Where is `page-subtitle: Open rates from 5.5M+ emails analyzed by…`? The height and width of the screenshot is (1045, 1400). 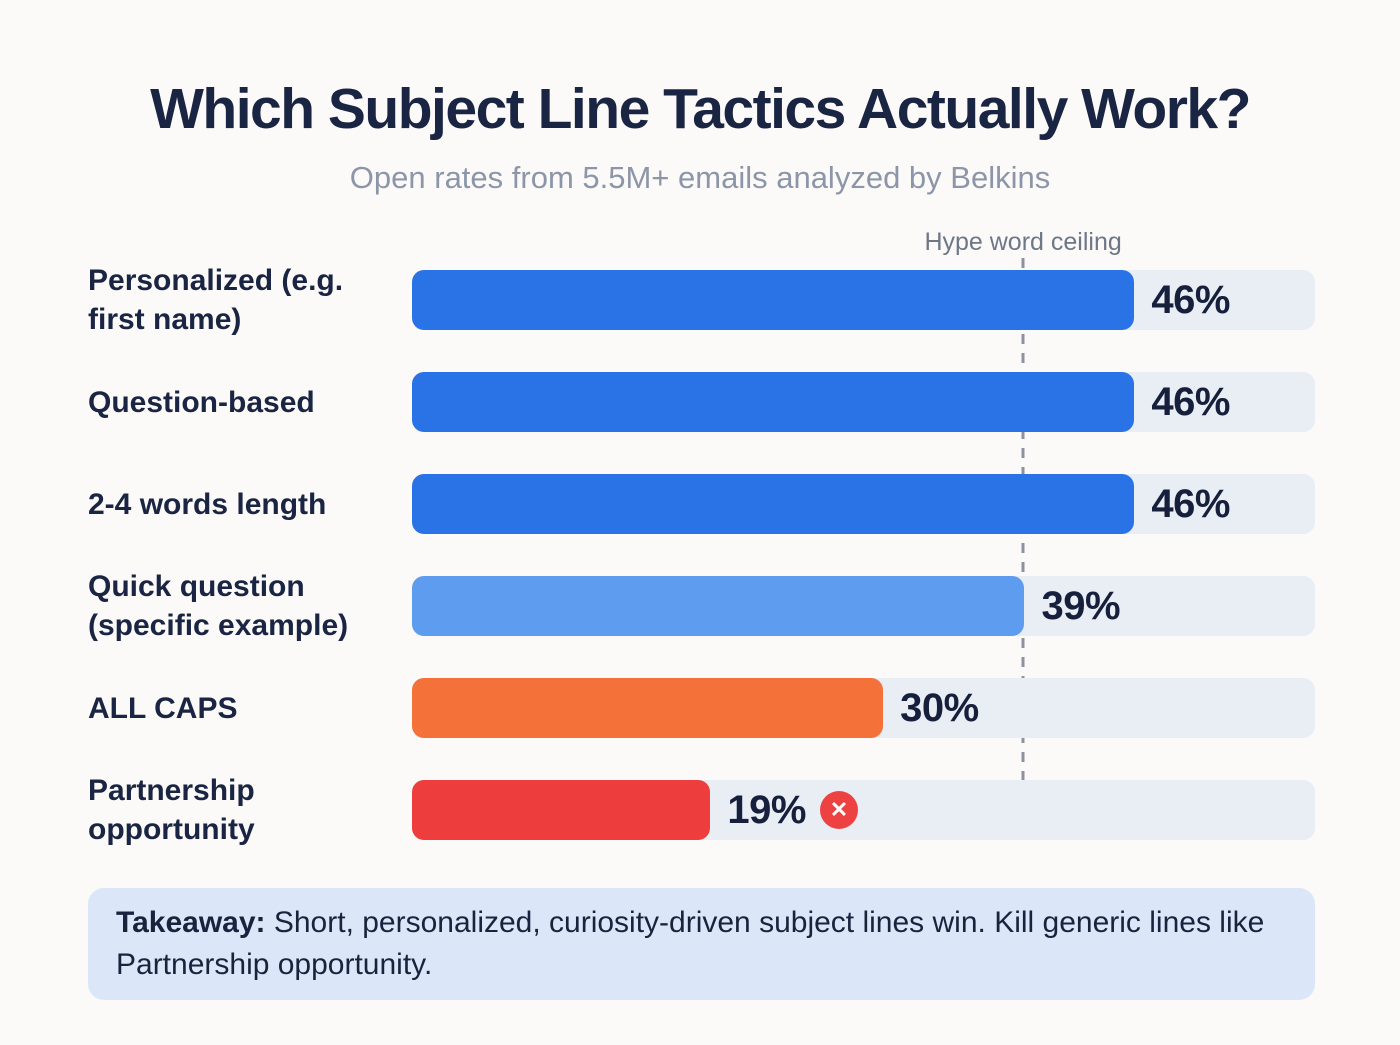 page-subtitle: Open rates from 5.5M+ emails analyzed by… is located at coordinates (700, 177).